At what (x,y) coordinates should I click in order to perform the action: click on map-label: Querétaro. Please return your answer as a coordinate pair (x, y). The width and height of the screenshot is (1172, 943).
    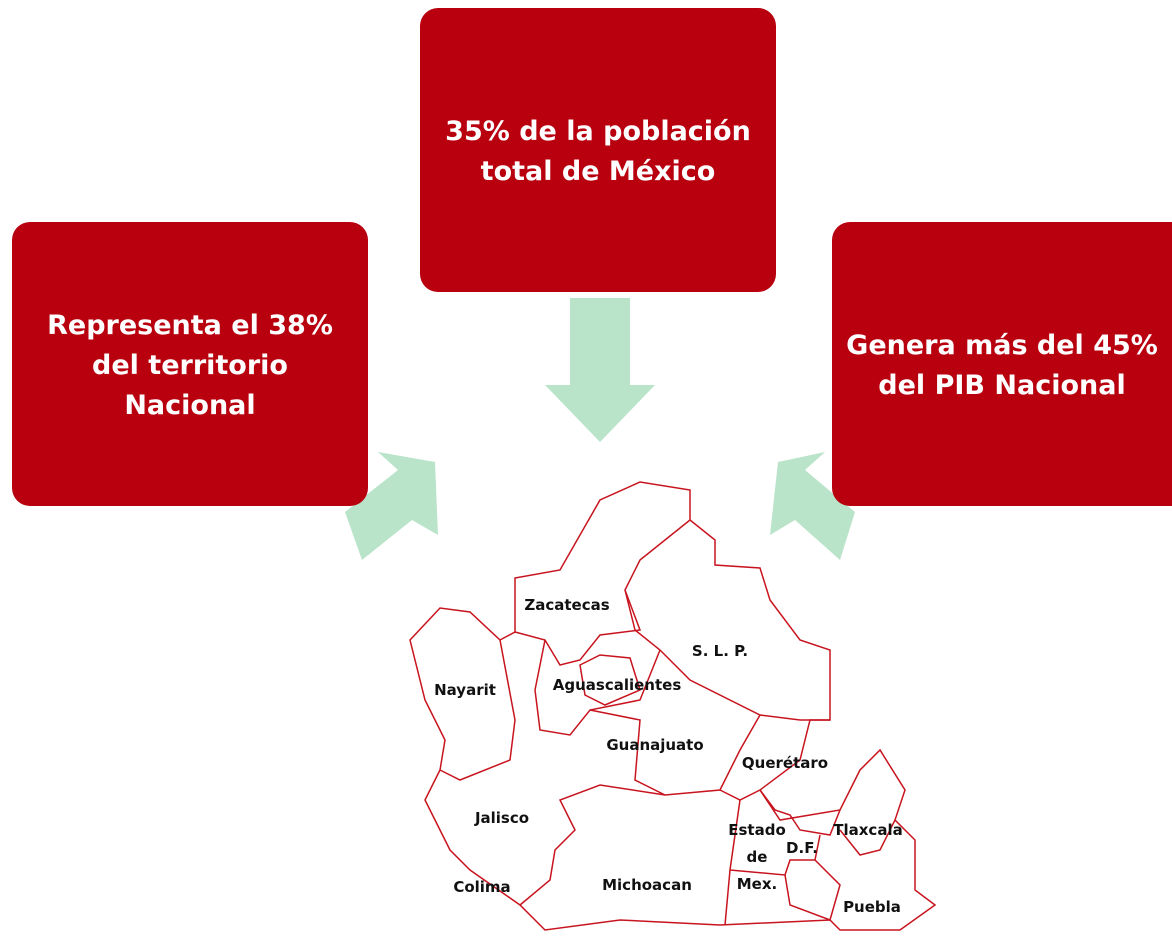
    Looking at the image, I should click on (785, 763).